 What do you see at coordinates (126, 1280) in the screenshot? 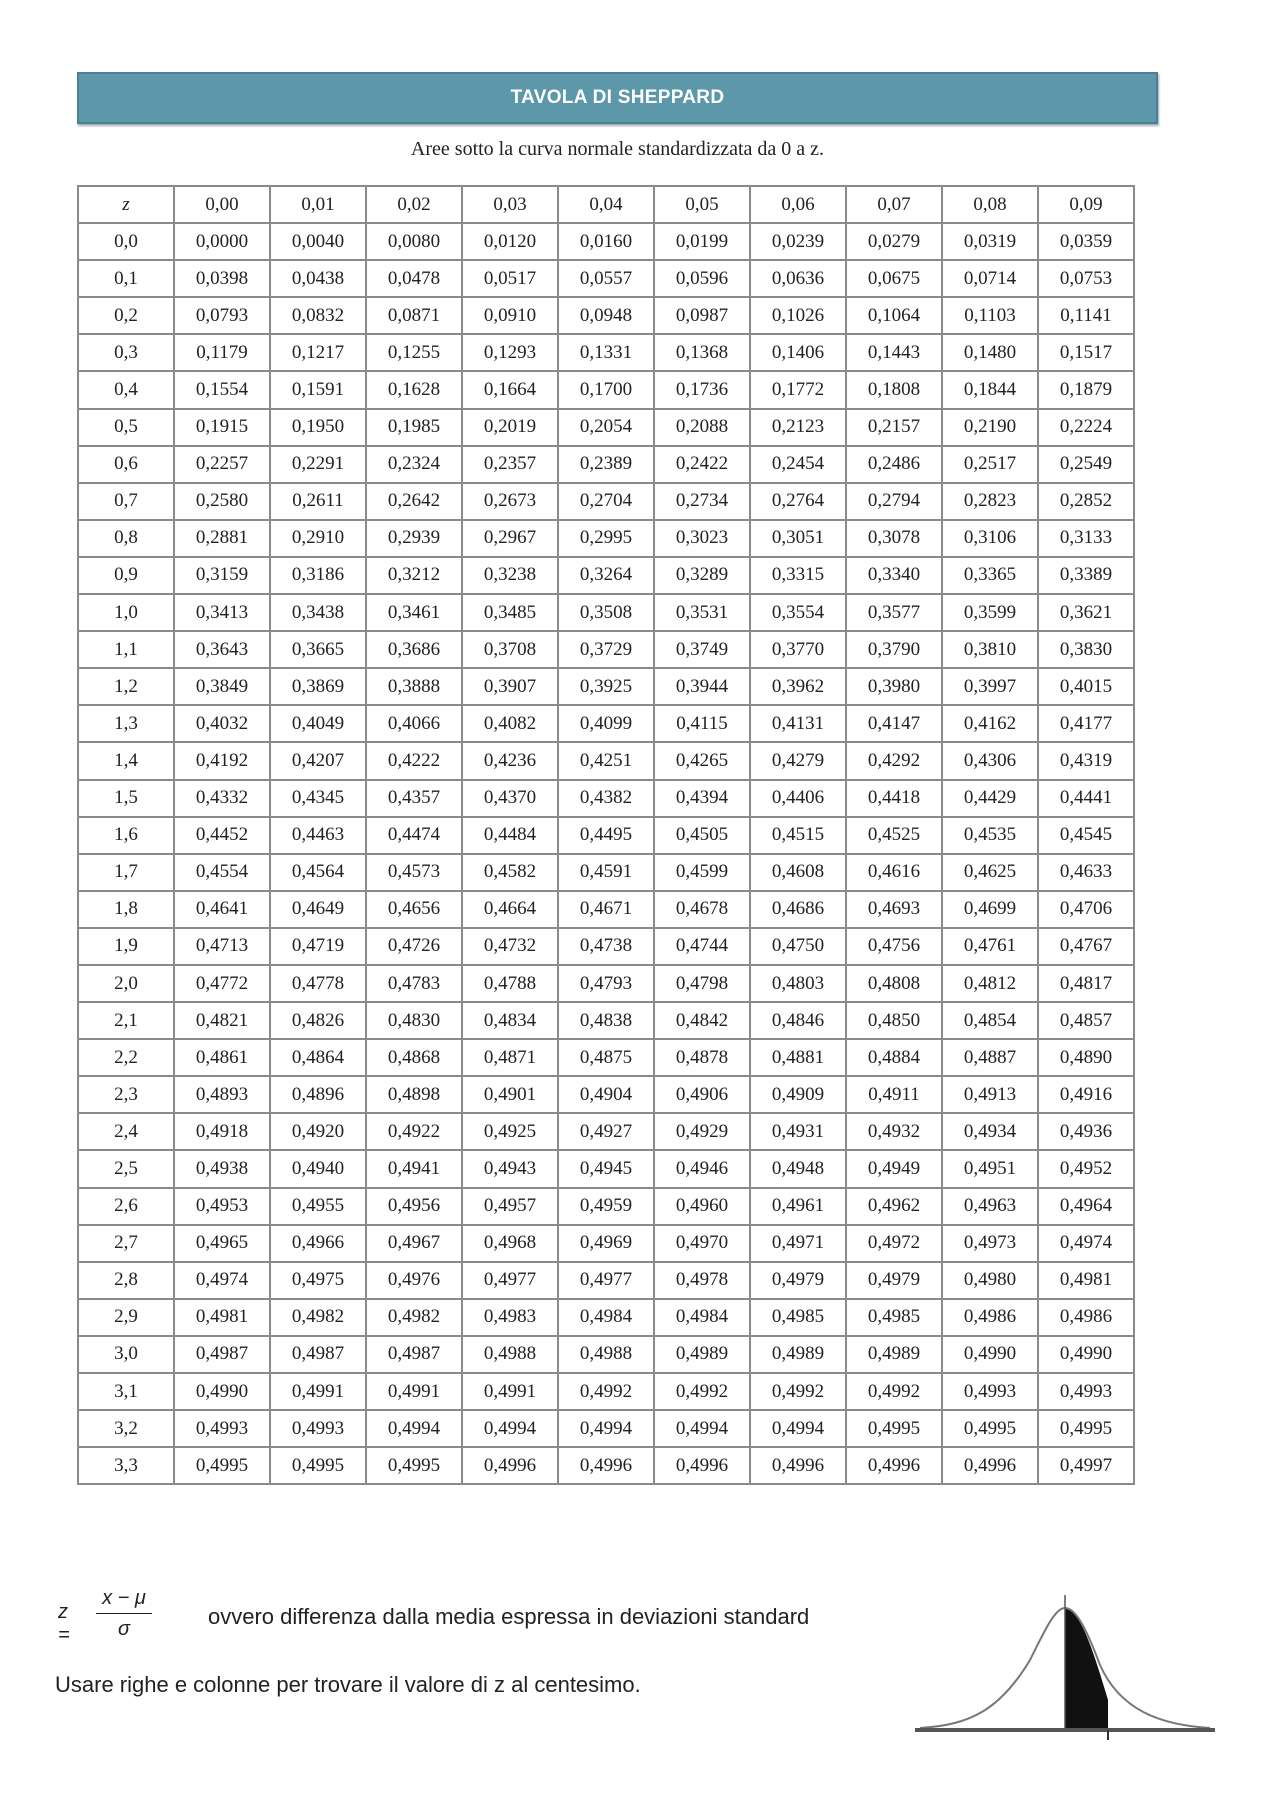
I see `row-header-z: 2,8` at bounding box center [126, 1280].